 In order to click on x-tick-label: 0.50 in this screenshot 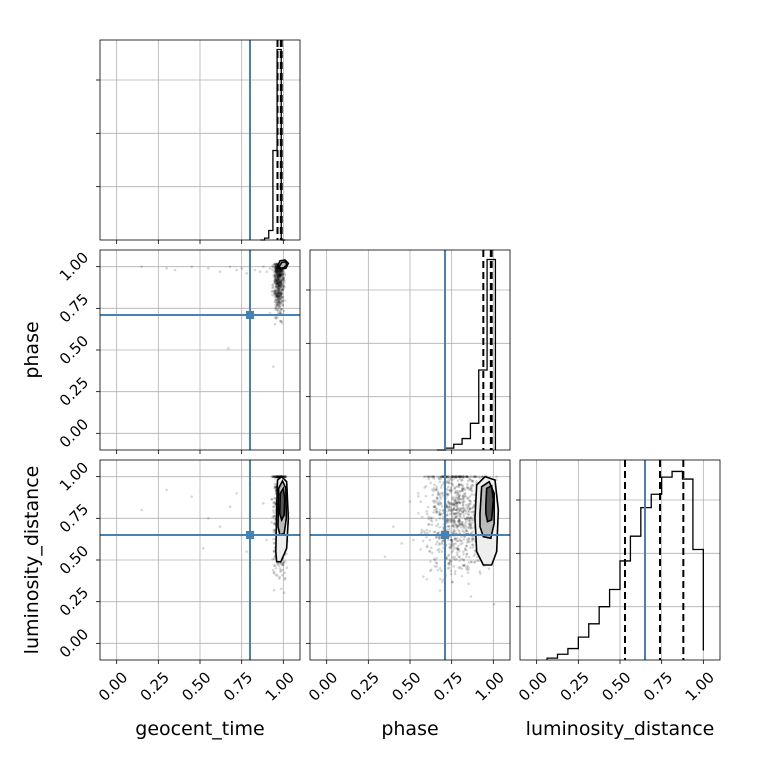, I will do `click(196, 686)`.